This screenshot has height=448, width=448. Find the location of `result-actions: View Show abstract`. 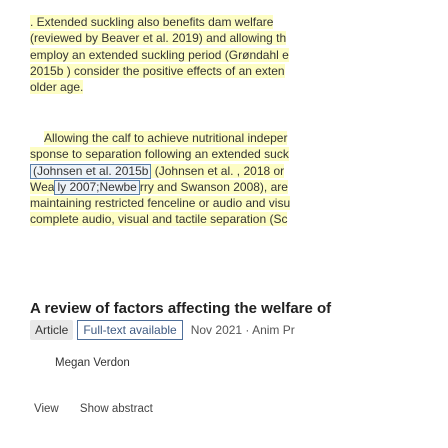

result-actions: View Show abstract is located at coordinates (102, 409).